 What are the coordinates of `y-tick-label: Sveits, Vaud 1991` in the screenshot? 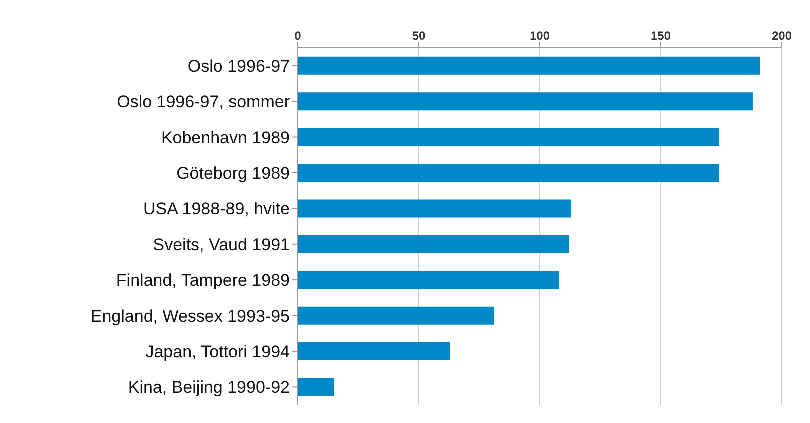 It's located at (221, 244).